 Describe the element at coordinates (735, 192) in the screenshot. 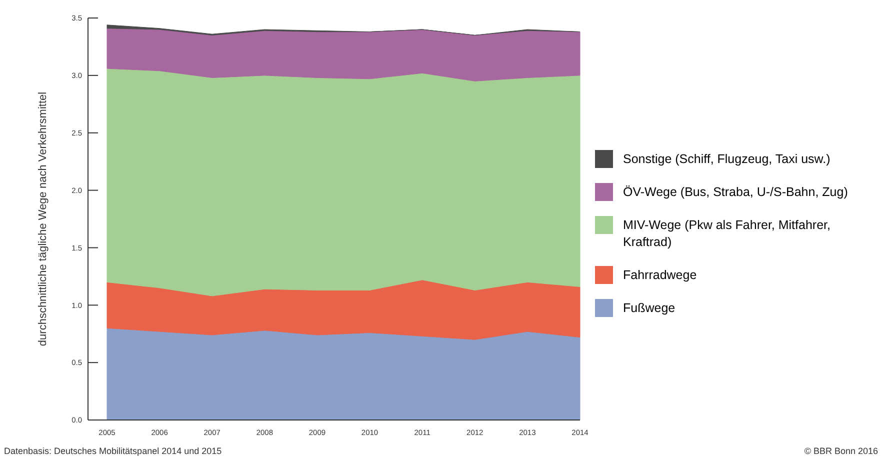

I see `legend-label: ÖV-Wege (Bus, Straba, U-/S-Bahn, Zug)` at that location.